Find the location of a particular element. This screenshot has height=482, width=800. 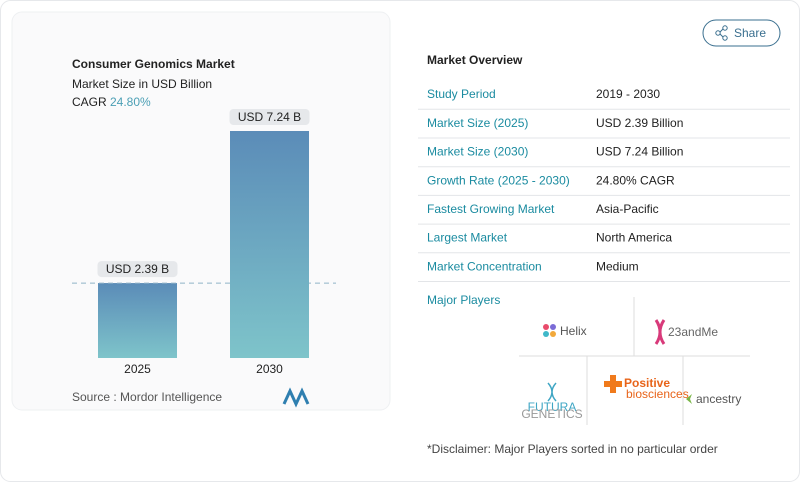

source: Source : Mordor Intelligence is located at coordinates (147, 397).